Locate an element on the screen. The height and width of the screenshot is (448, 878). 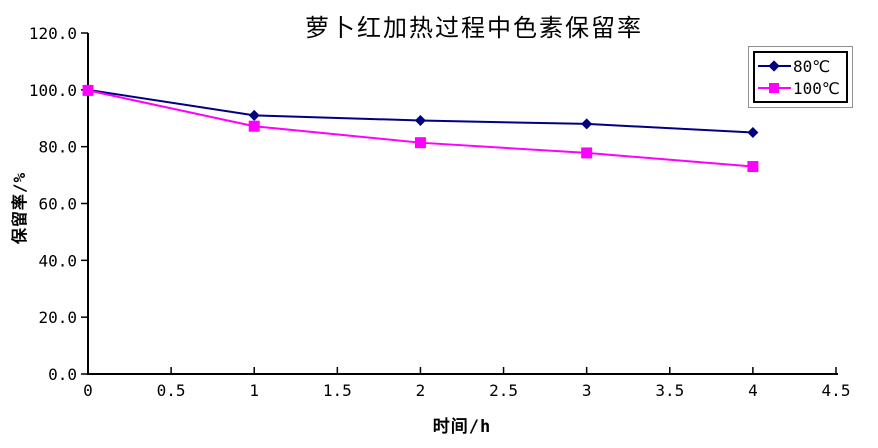
legend-box: 80℃ 100℃ is located at coordinates (800, 77).